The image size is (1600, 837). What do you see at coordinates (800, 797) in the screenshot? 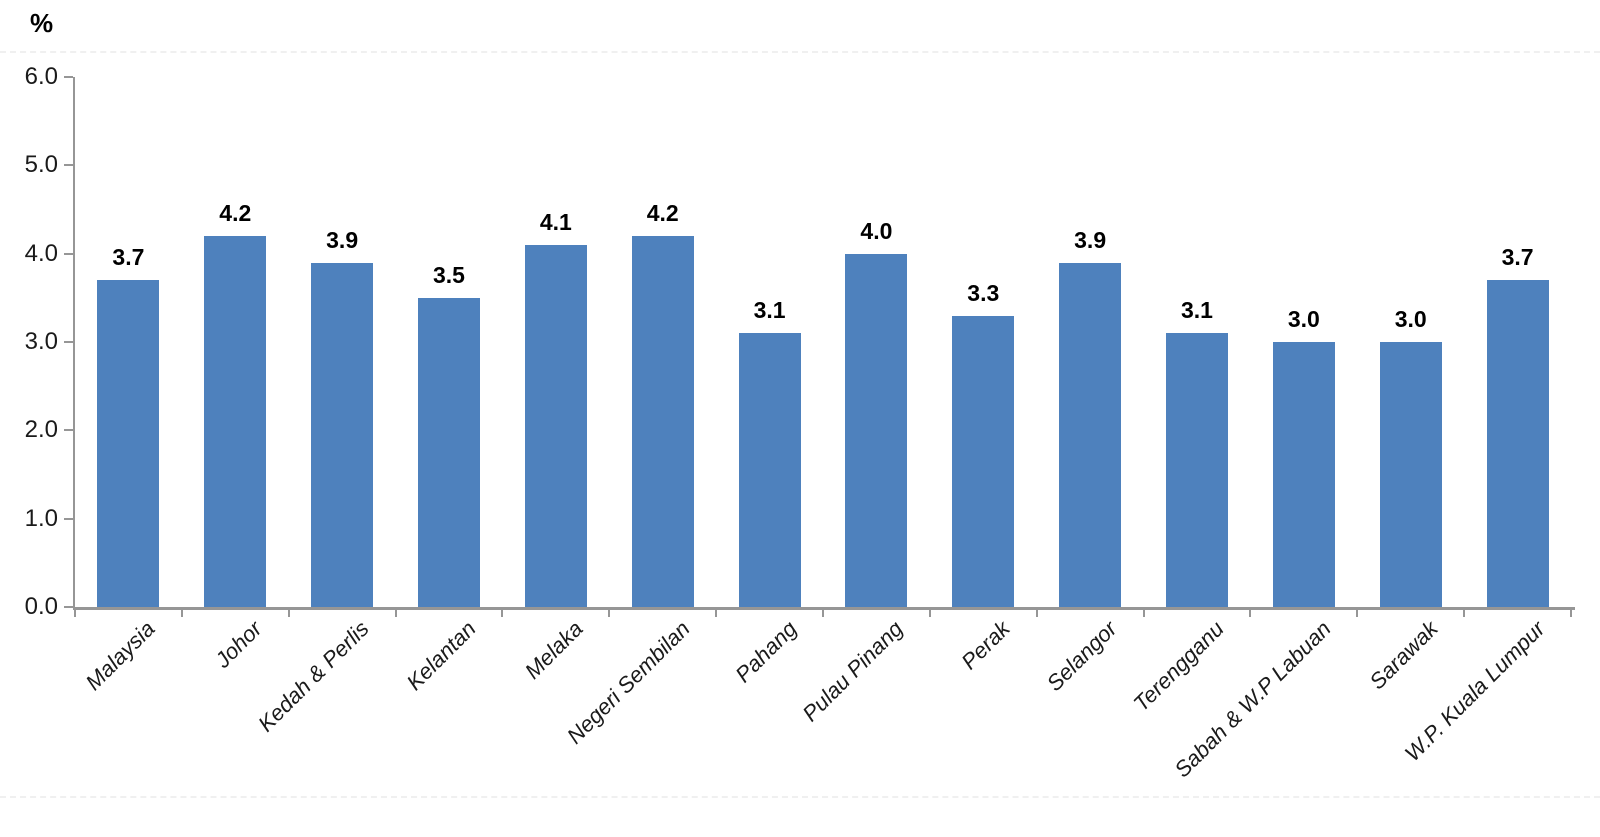
I see `bottom-border-line` at bounding box center [800, 797].